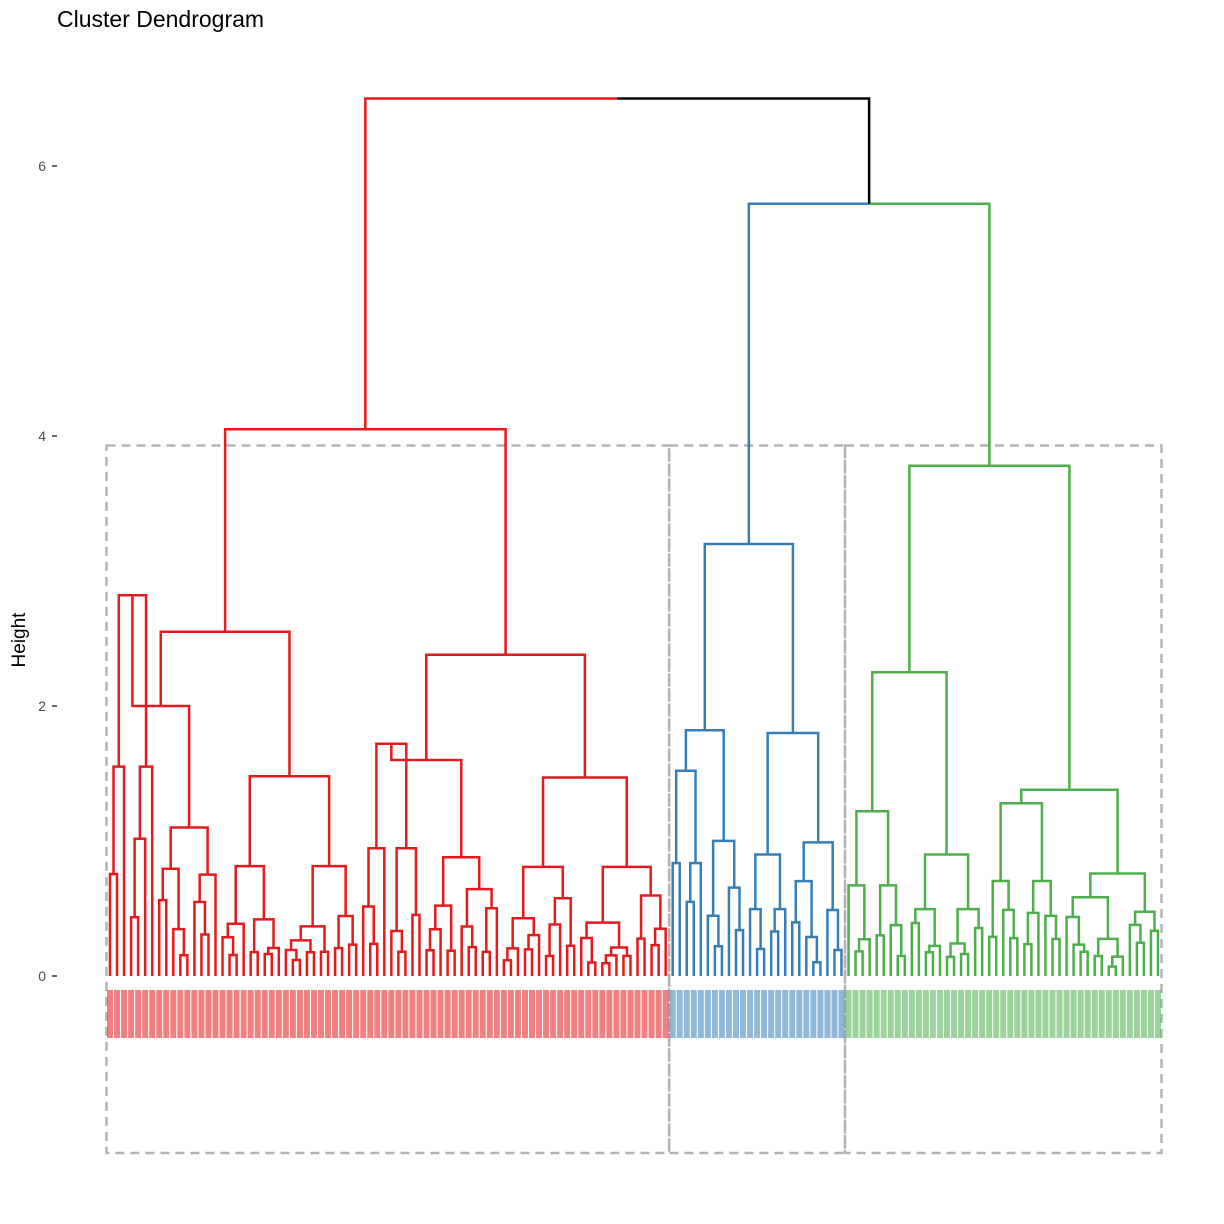 This screenshot has height=1224, width=1224. I want to click on leaf-labels, so click(634, 1014).